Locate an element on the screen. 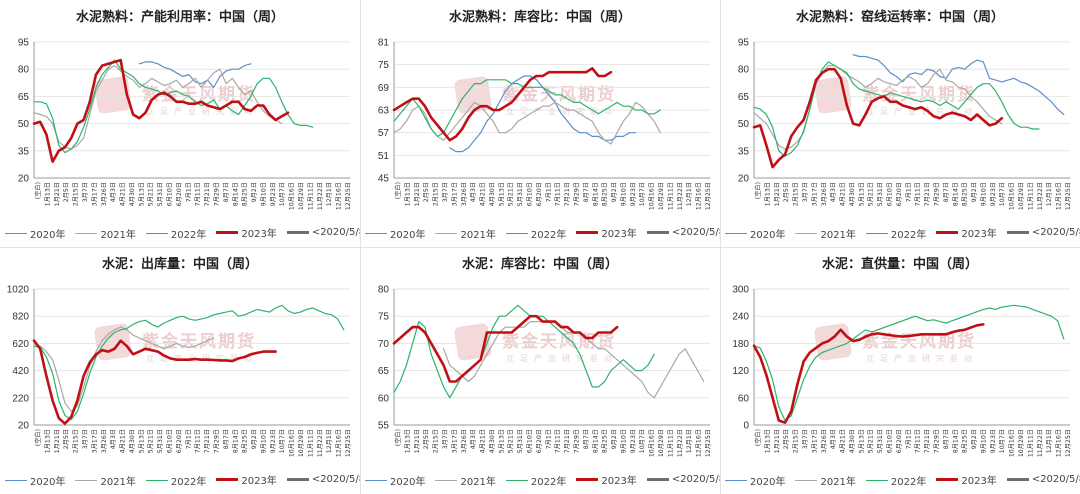 Image resolution: width=1080 pixels, height=494 pixels. legend-label: <2020/5/8 is located at coordinates (338, 479).